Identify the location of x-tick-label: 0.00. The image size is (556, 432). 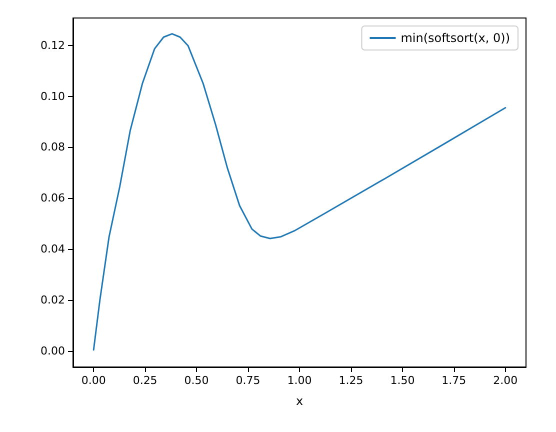
(93, 380).